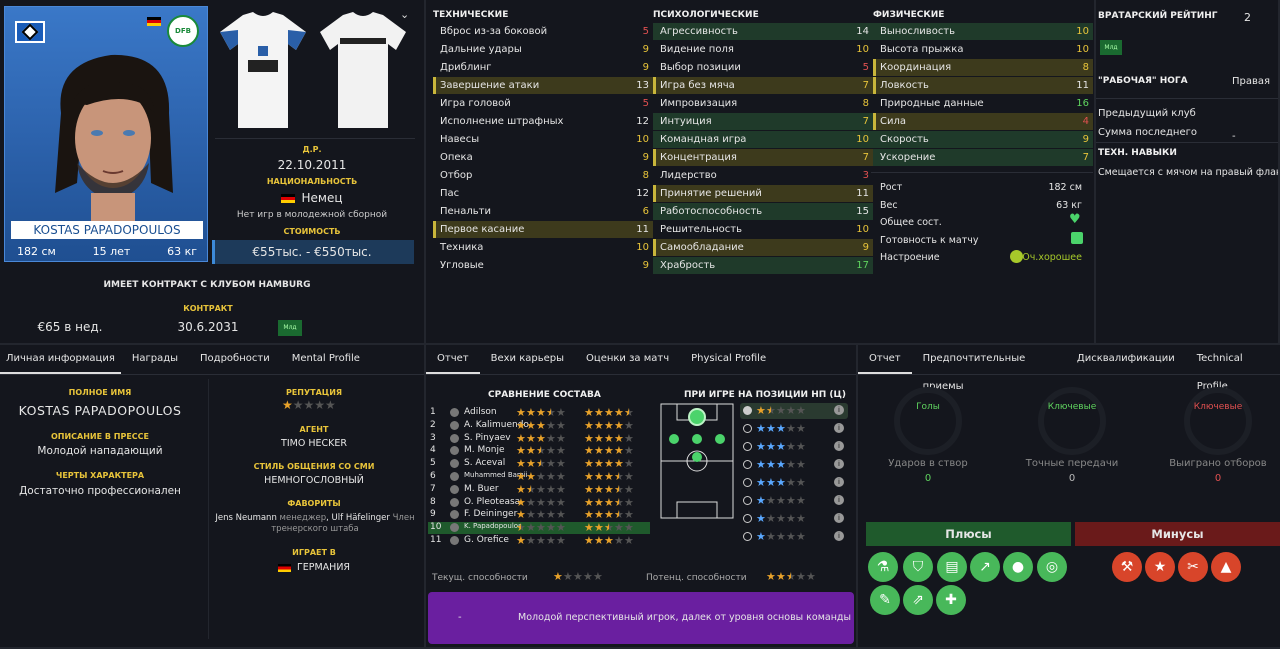 The width and height of the screenshot is (1280, 649). What do you see at coordinates (539, 412) in the screenshot?
I see `squad-row: 1 Adilson ★★★★★ ★★★★★` at bounding box center [539, 412].